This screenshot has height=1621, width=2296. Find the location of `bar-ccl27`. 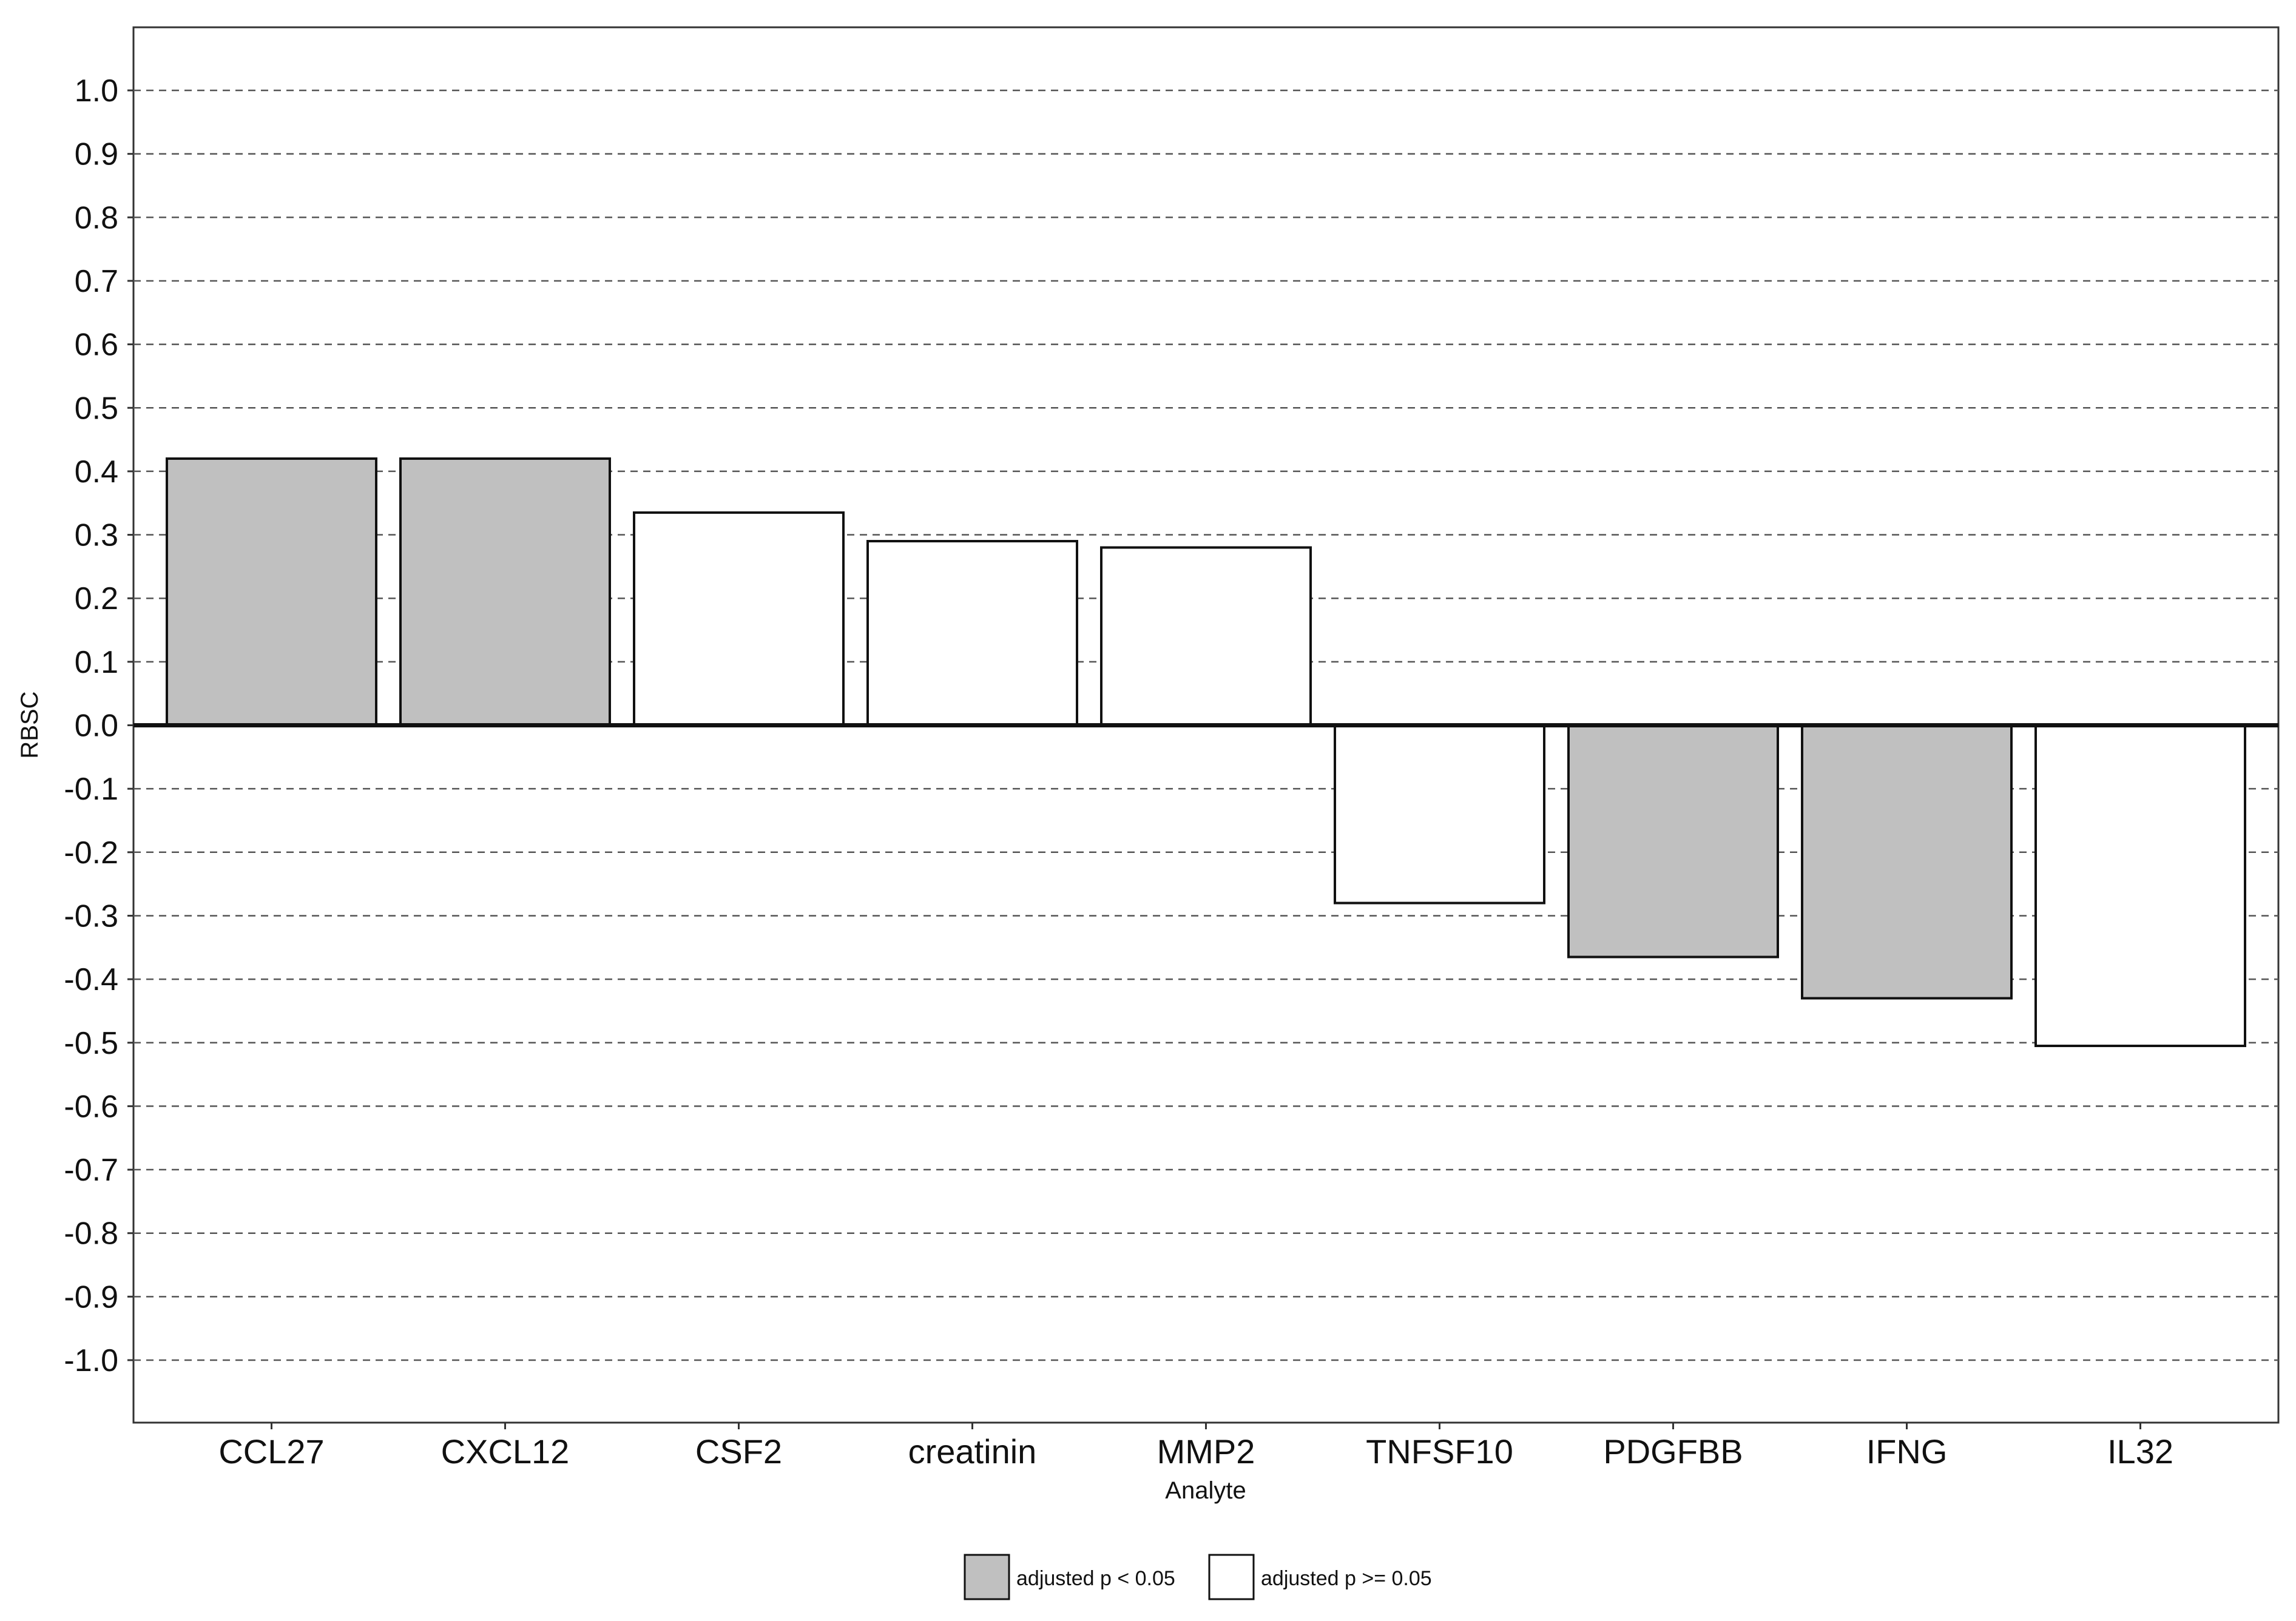

bar-ccl27 is located at coordinates (271, 592).